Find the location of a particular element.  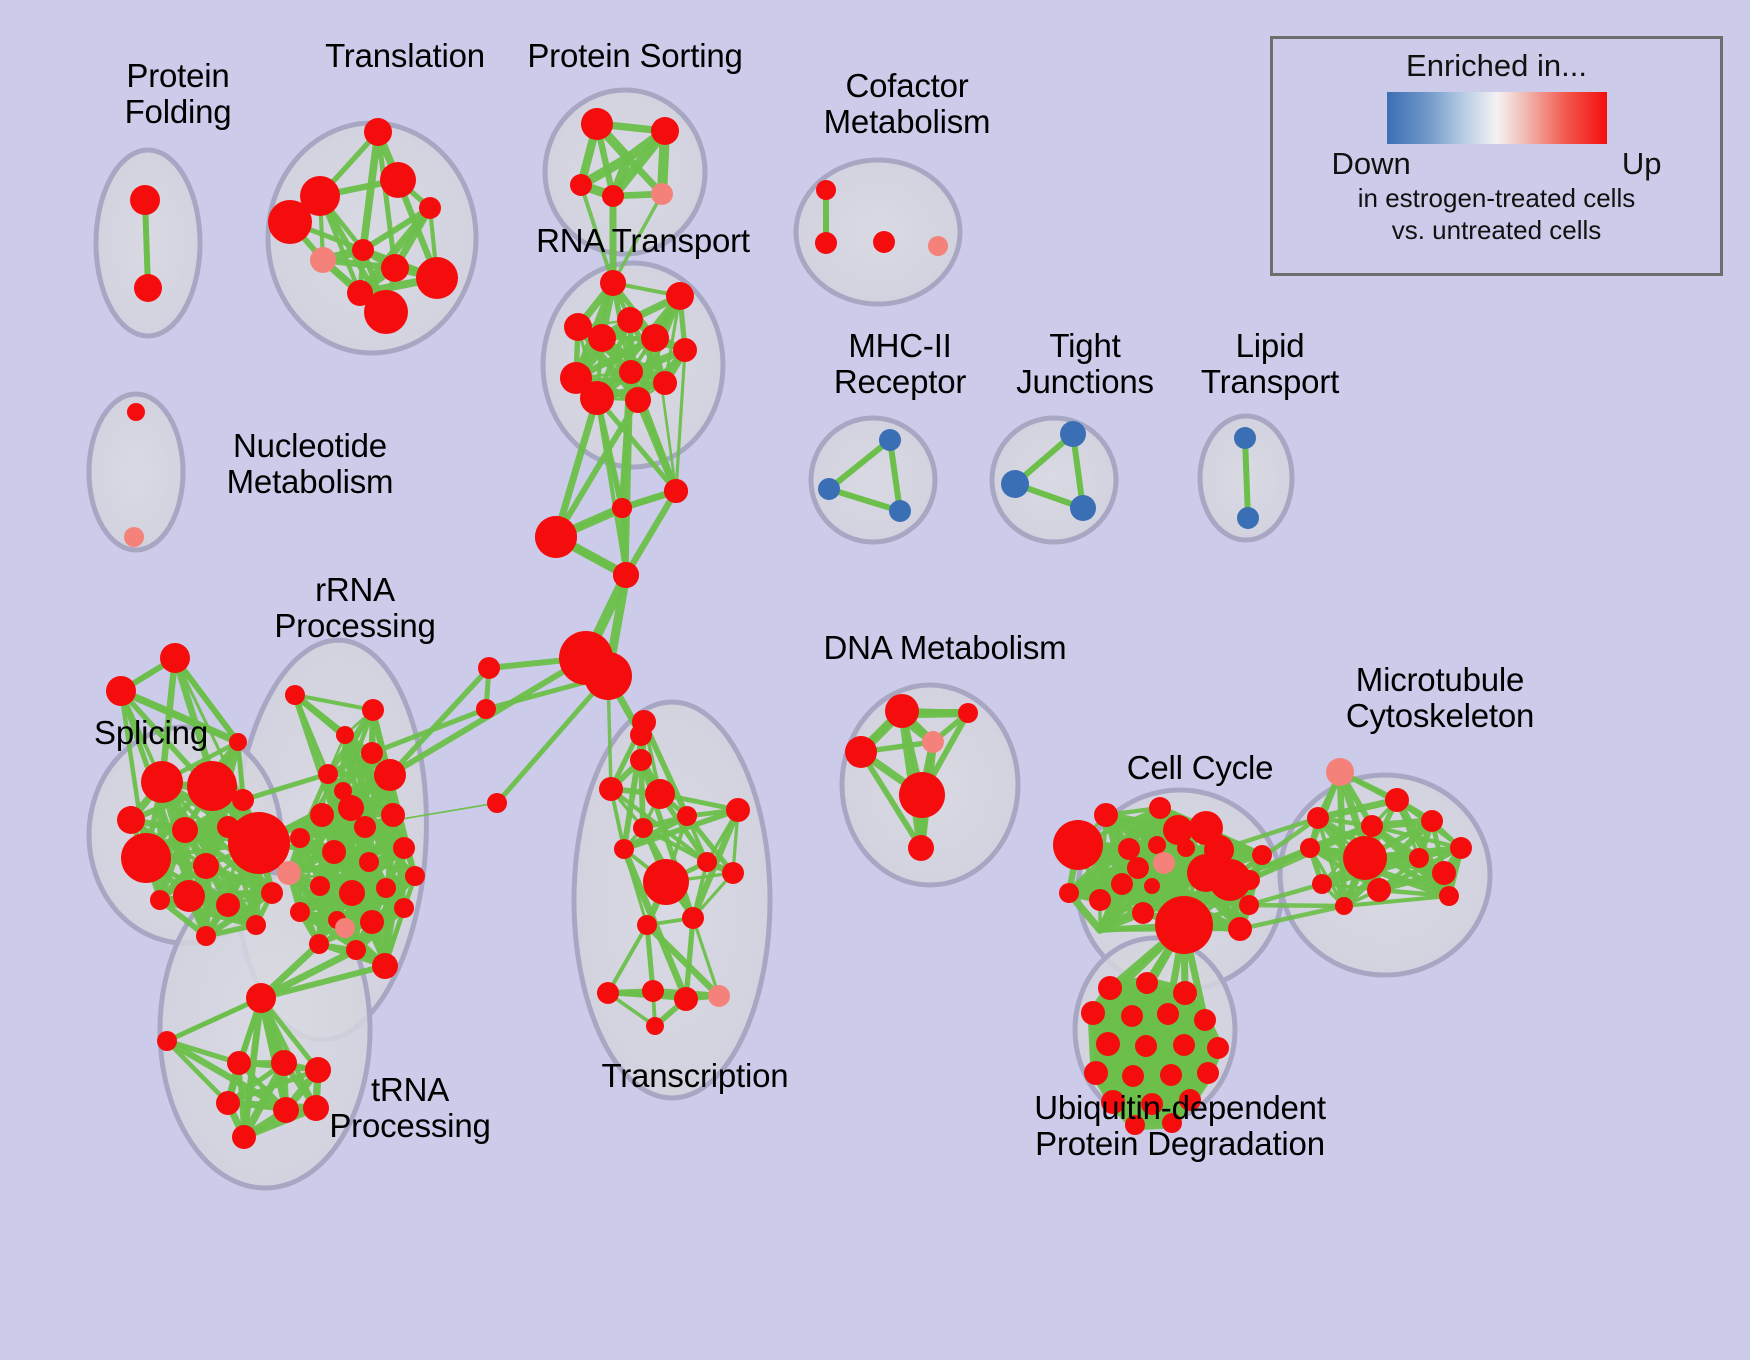

cluster-label-microtubule-cytoskeleton: Microtubule Cytoskeleton is located at coordinates (1440, 697).